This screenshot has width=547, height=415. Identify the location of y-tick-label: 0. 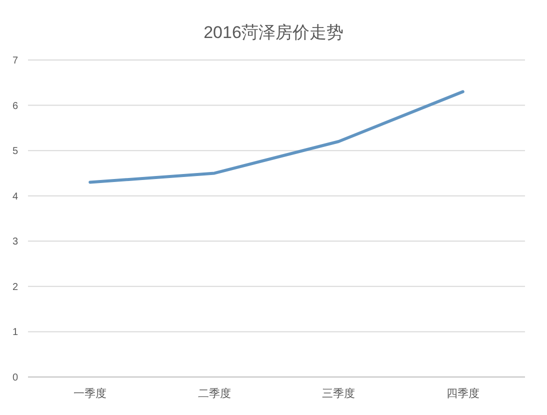
(15, 378).